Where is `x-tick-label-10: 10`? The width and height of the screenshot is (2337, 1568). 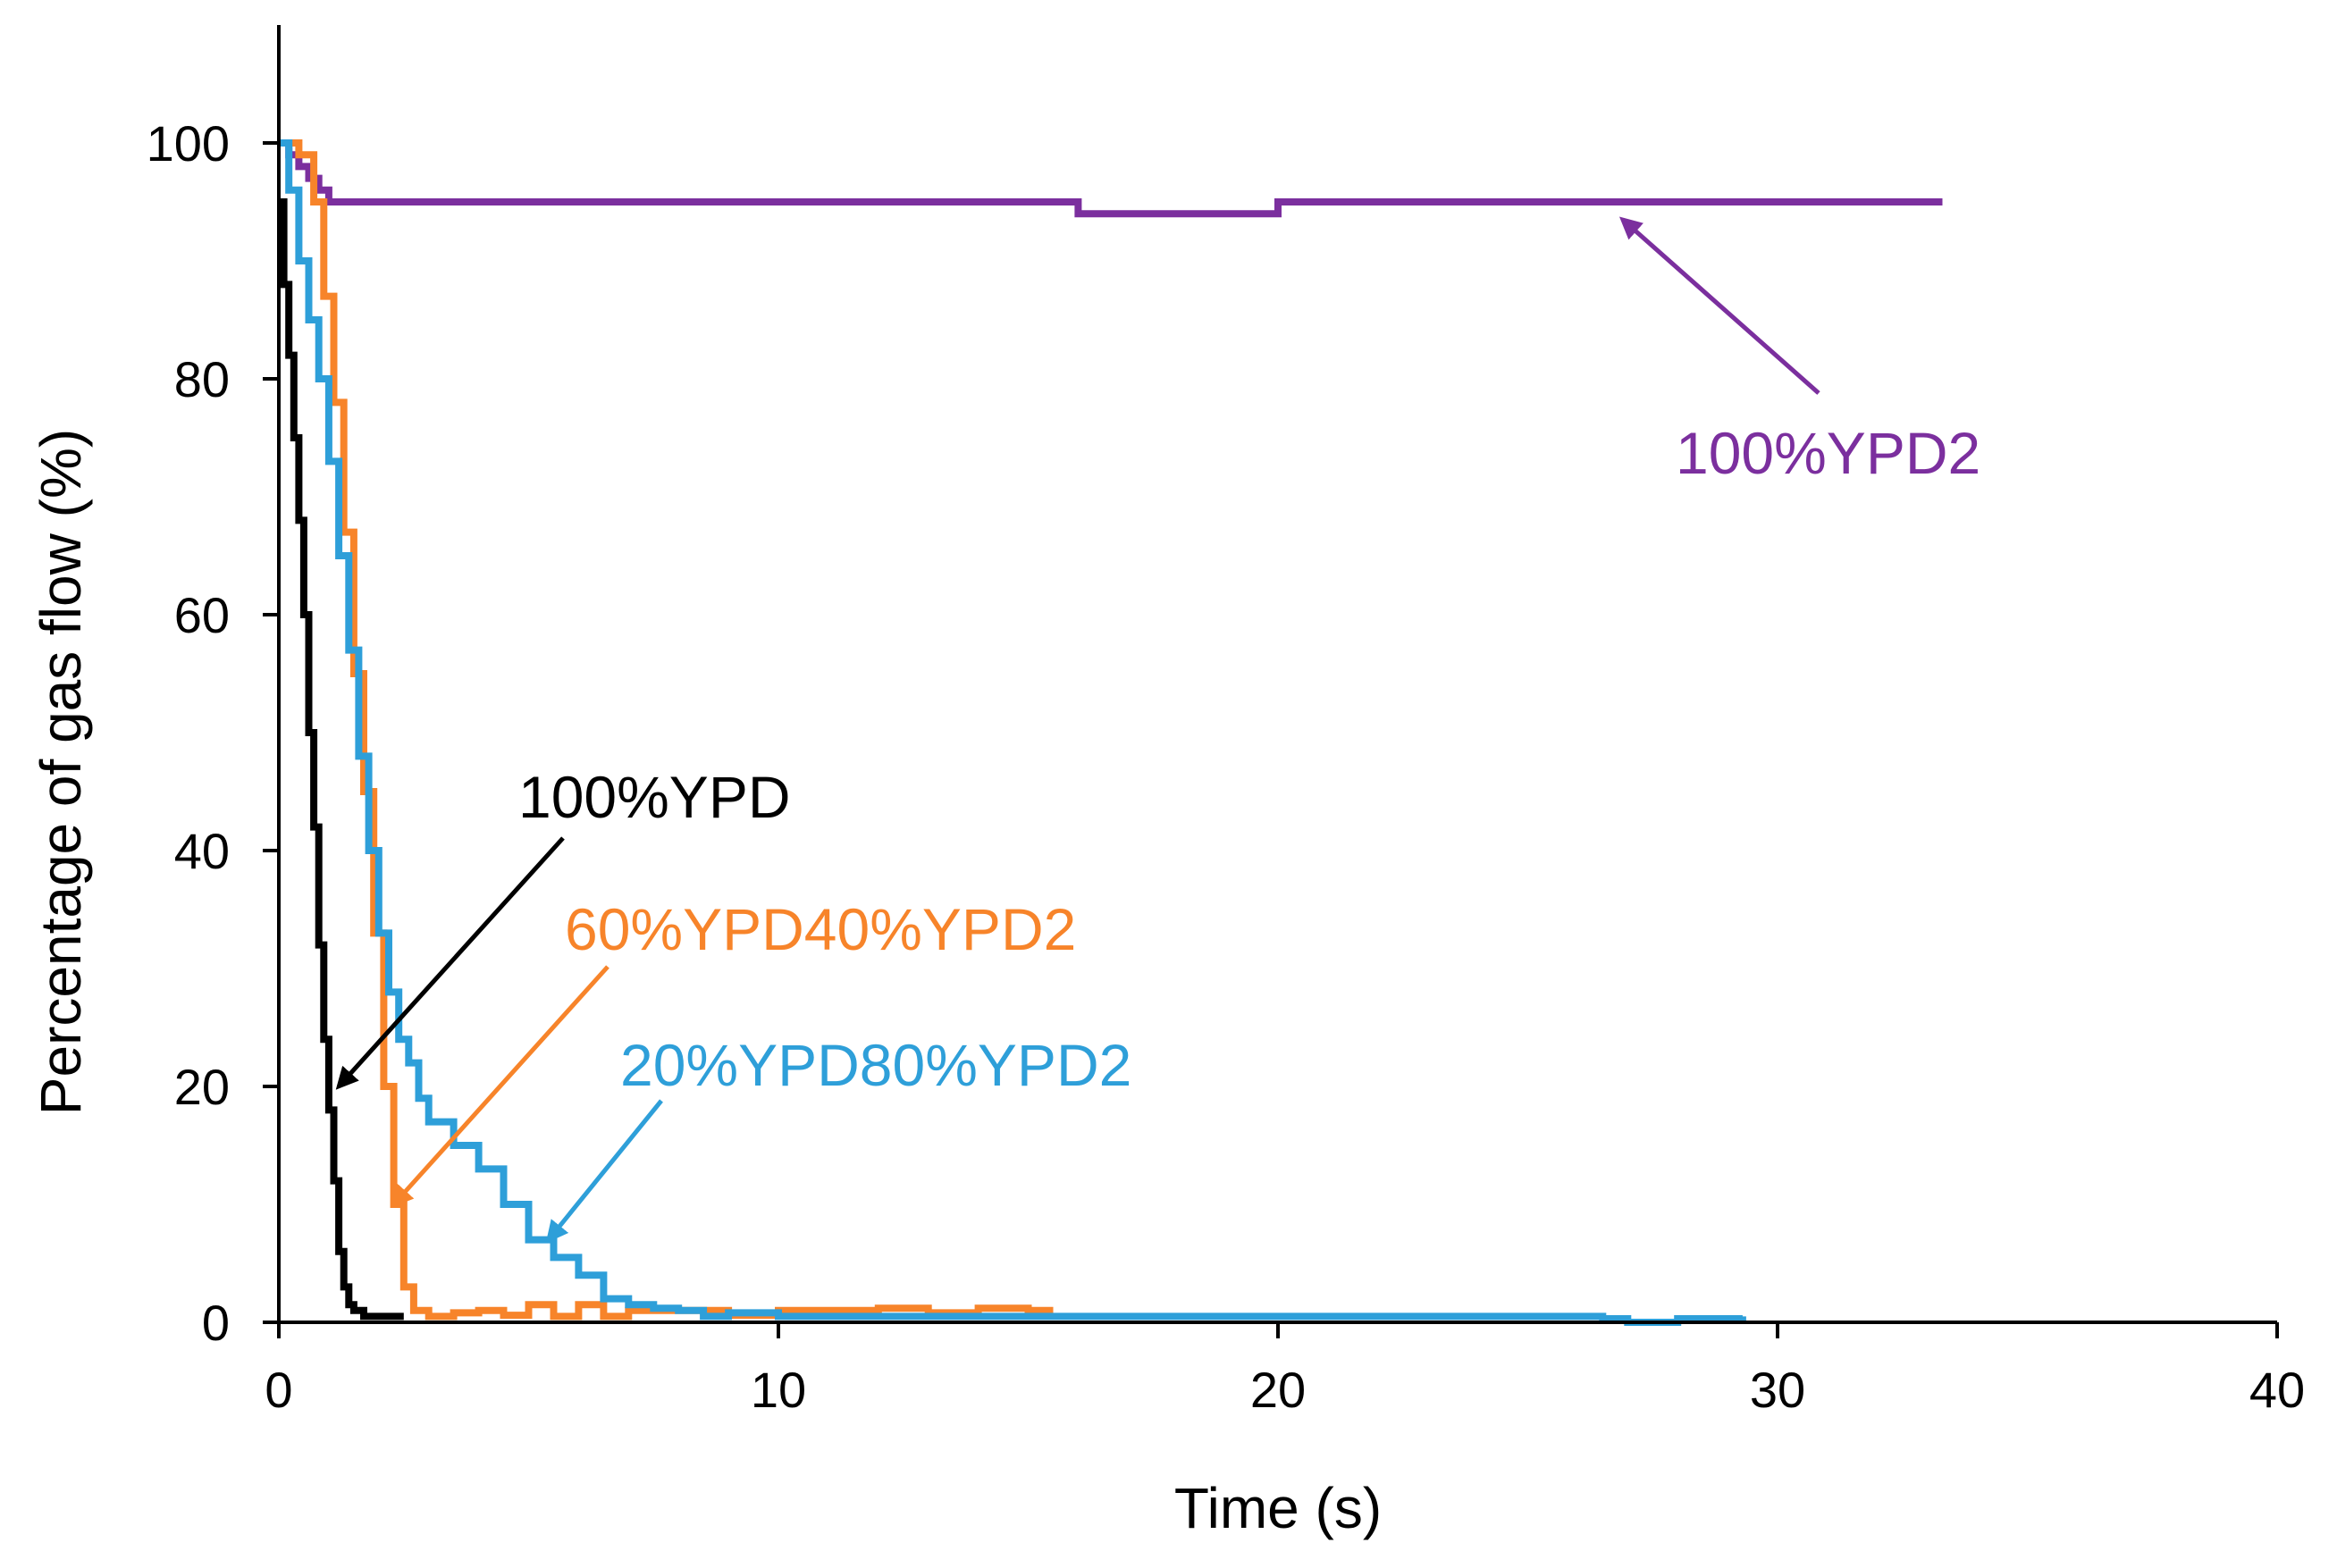
x-tick-label-10: 10 is located at coordinates (778, 1390).